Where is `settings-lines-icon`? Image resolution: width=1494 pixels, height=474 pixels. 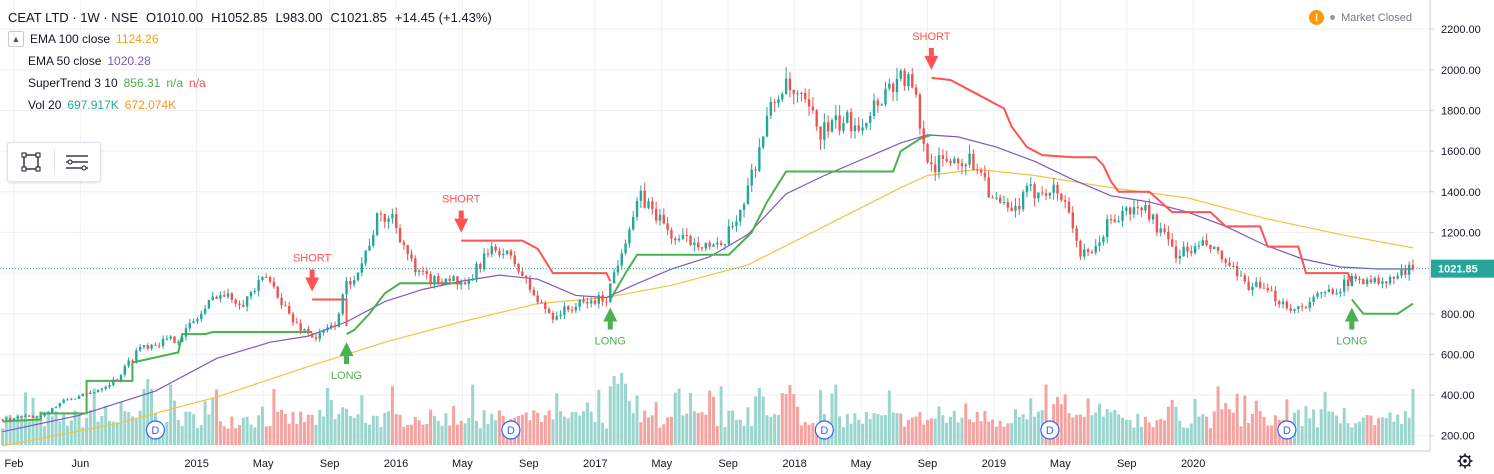
settings-lines-icon is located at coordinates (78, 162).